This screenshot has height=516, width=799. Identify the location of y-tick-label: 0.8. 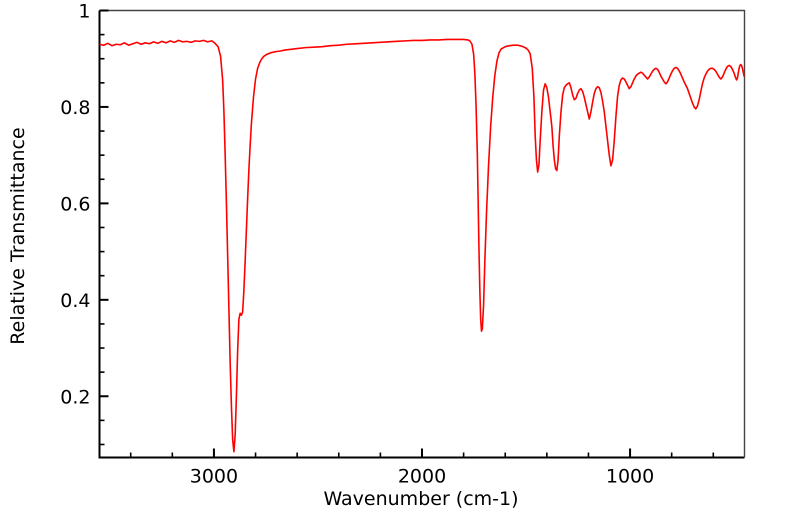
(75, 108).